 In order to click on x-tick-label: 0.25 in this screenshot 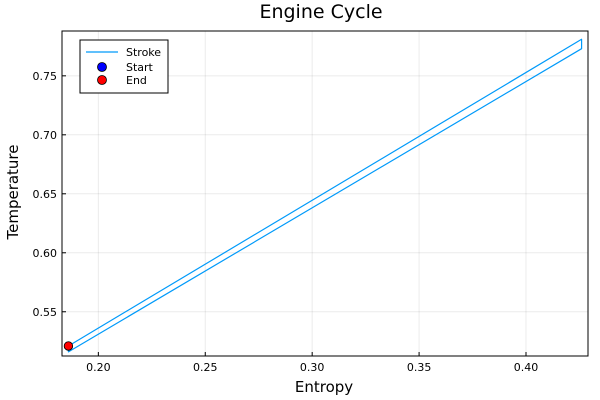, I will do `click(205, 367)`.